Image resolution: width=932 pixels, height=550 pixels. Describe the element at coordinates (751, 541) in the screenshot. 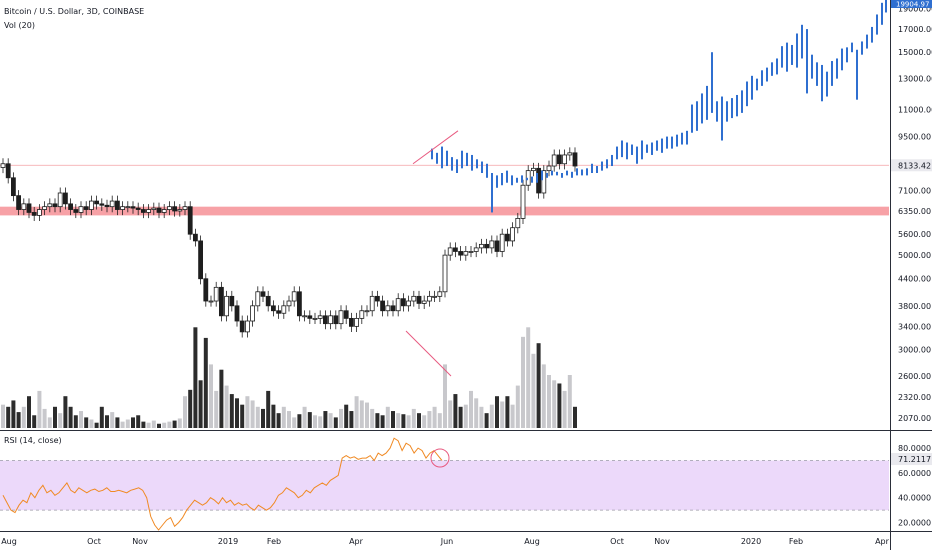

I see `time-tick-label: 2020` at that location.